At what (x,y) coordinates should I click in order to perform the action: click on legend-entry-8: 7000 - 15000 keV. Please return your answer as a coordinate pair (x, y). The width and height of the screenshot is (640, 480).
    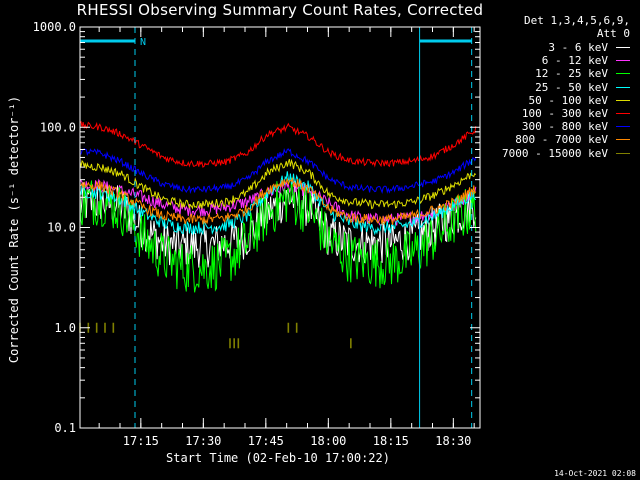
    Looking at the image, I should click on (557, 153).